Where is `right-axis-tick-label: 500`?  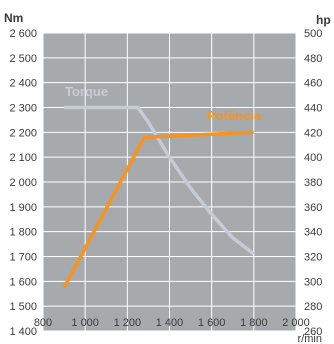 right-axis-tick-label: 500 is located at coordinates (313, 34).